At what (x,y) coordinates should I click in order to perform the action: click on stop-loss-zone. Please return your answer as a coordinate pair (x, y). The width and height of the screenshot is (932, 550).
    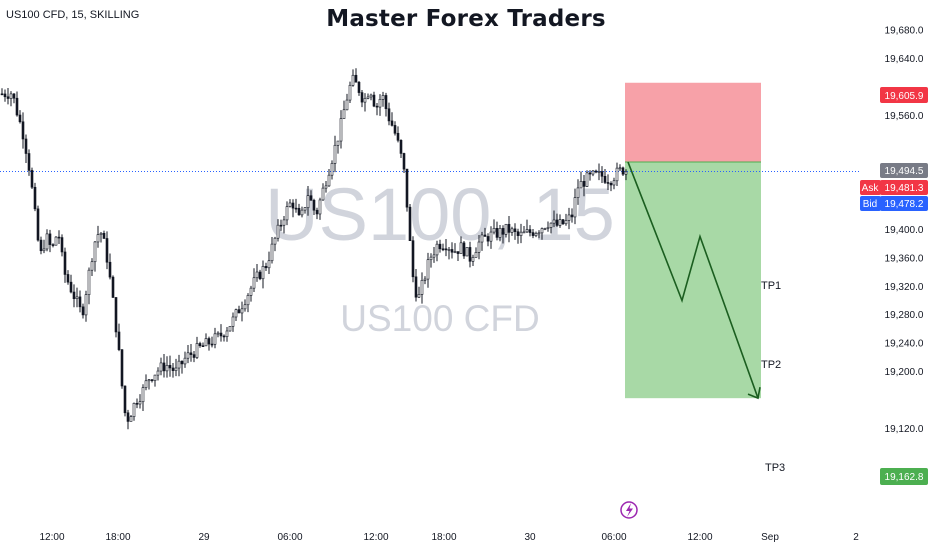
    Looking at the image, I should click on (693, 122).